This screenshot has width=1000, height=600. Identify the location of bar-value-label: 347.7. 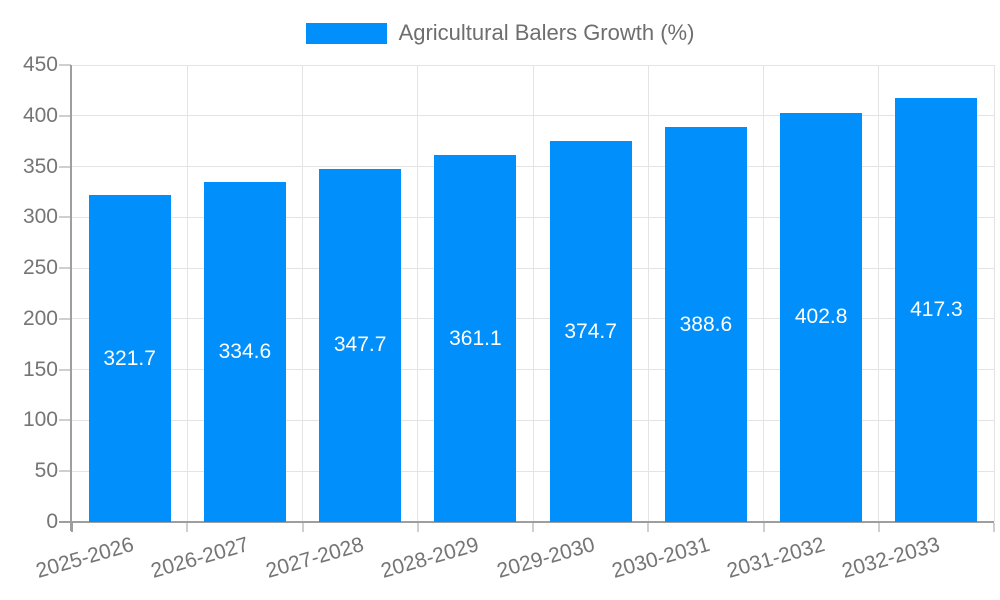
(360, 345).